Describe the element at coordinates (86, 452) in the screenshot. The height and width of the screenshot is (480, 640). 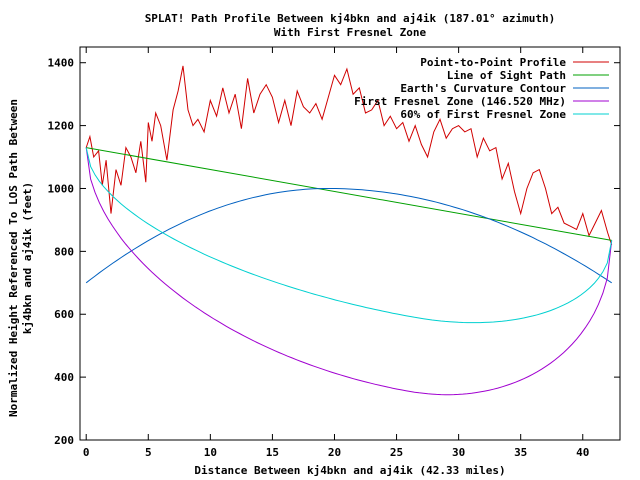
I see `x-tick-label: 0` at that location.